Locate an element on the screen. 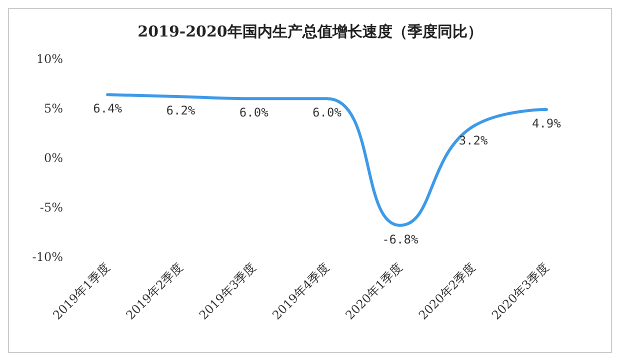  y-tick-label: -10% is located at coordinates (47, 257).